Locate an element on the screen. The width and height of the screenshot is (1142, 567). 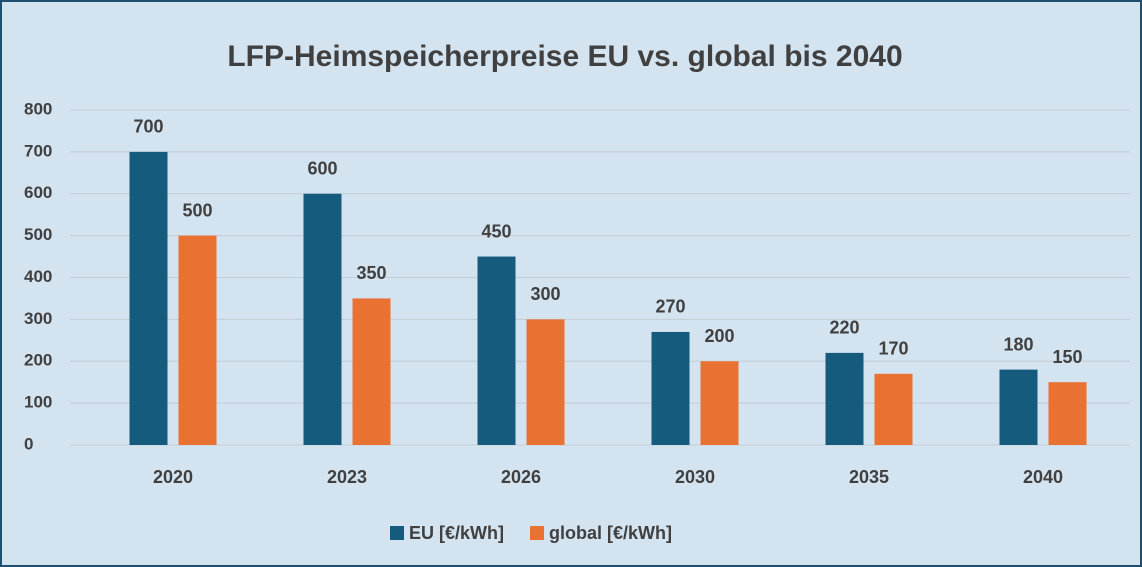
data-label: 220 is located at coordinates (844, 328).